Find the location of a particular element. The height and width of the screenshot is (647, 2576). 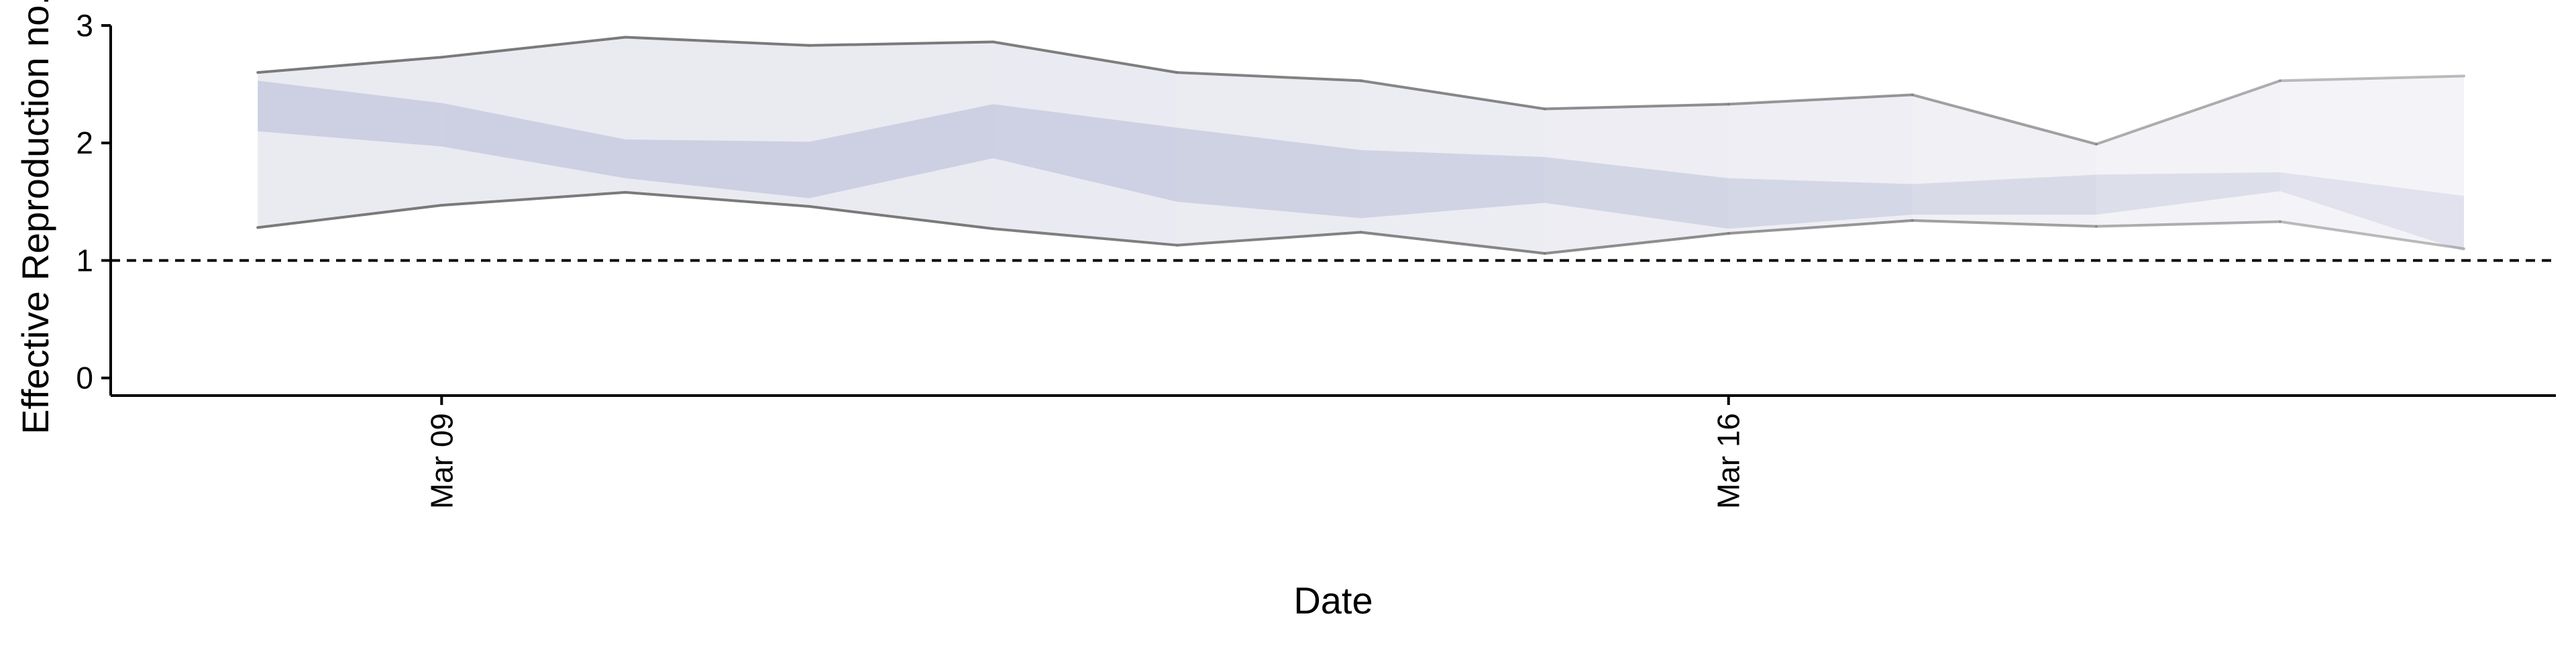

y-axis-label: Effective Reproduction no. is located at coordinates (35, 217).